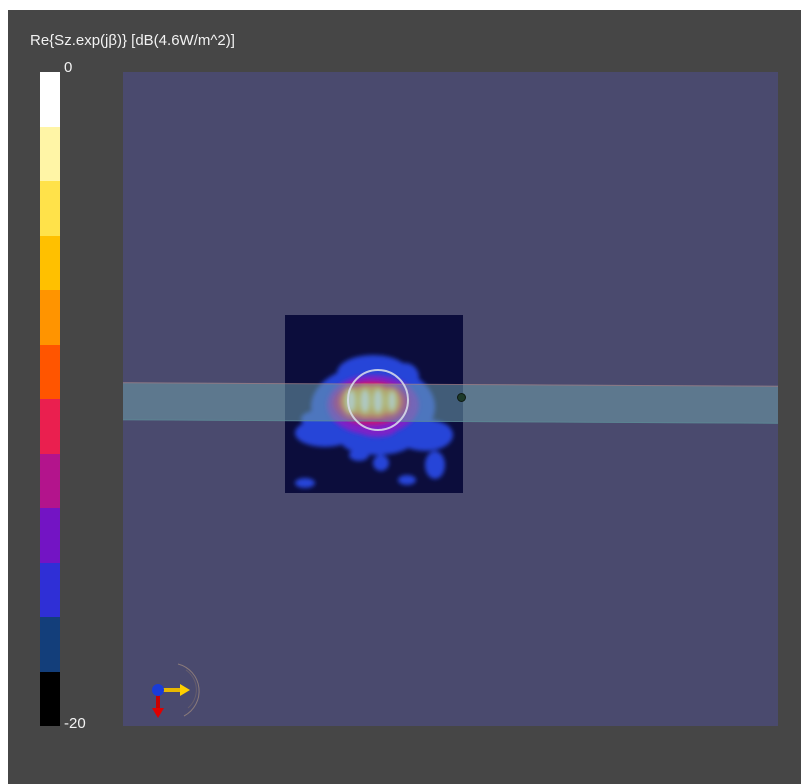  Describe the element at coordinates (378, 400) in the screenshot. I see `resonator-outline` at that location.